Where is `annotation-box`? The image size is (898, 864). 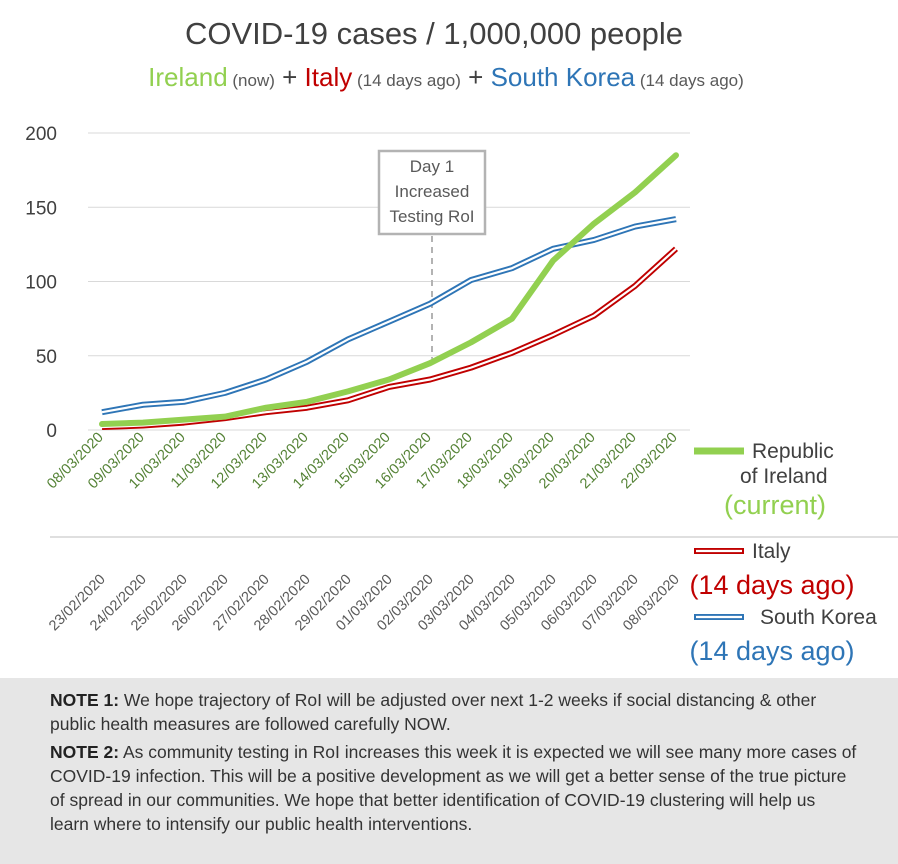 annotation-box is located at coordinates (432, 192).